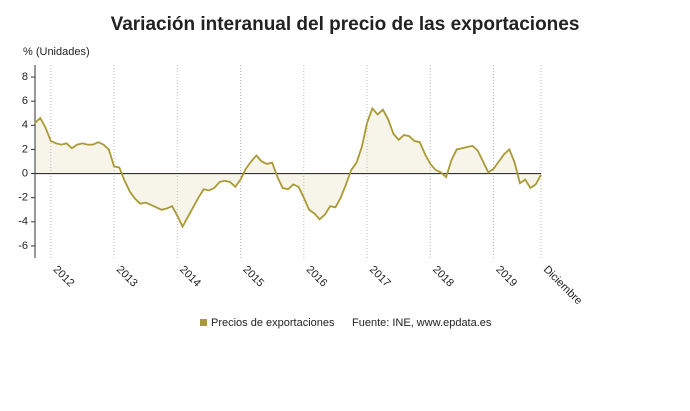  Describe the element at coordinates (23, 246) in the screenshot. I see `y-tick-label: -6` at that location.